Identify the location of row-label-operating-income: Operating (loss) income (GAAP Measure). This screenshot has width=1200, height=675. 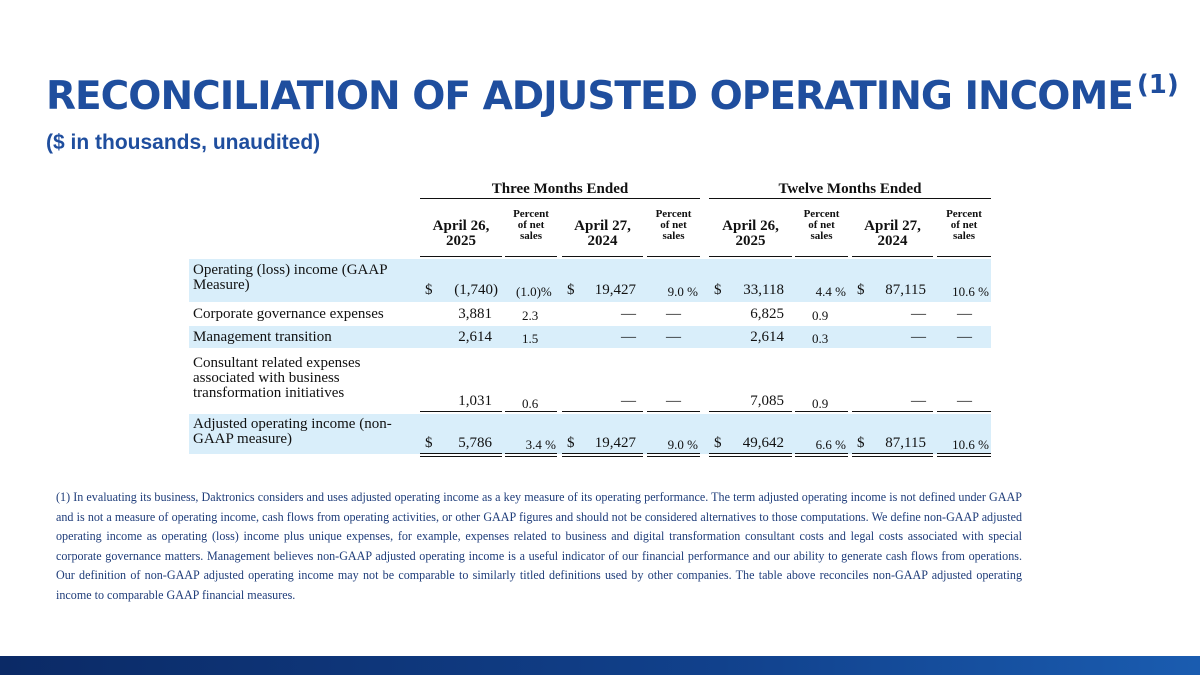
(290, 278).